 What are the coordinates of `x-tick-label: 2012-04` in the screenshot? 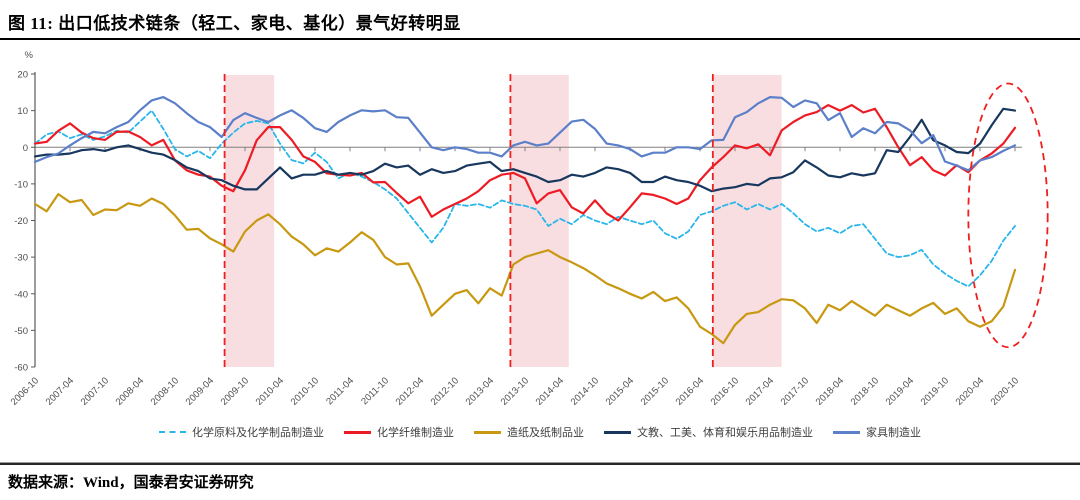 It's located at (410, 391).